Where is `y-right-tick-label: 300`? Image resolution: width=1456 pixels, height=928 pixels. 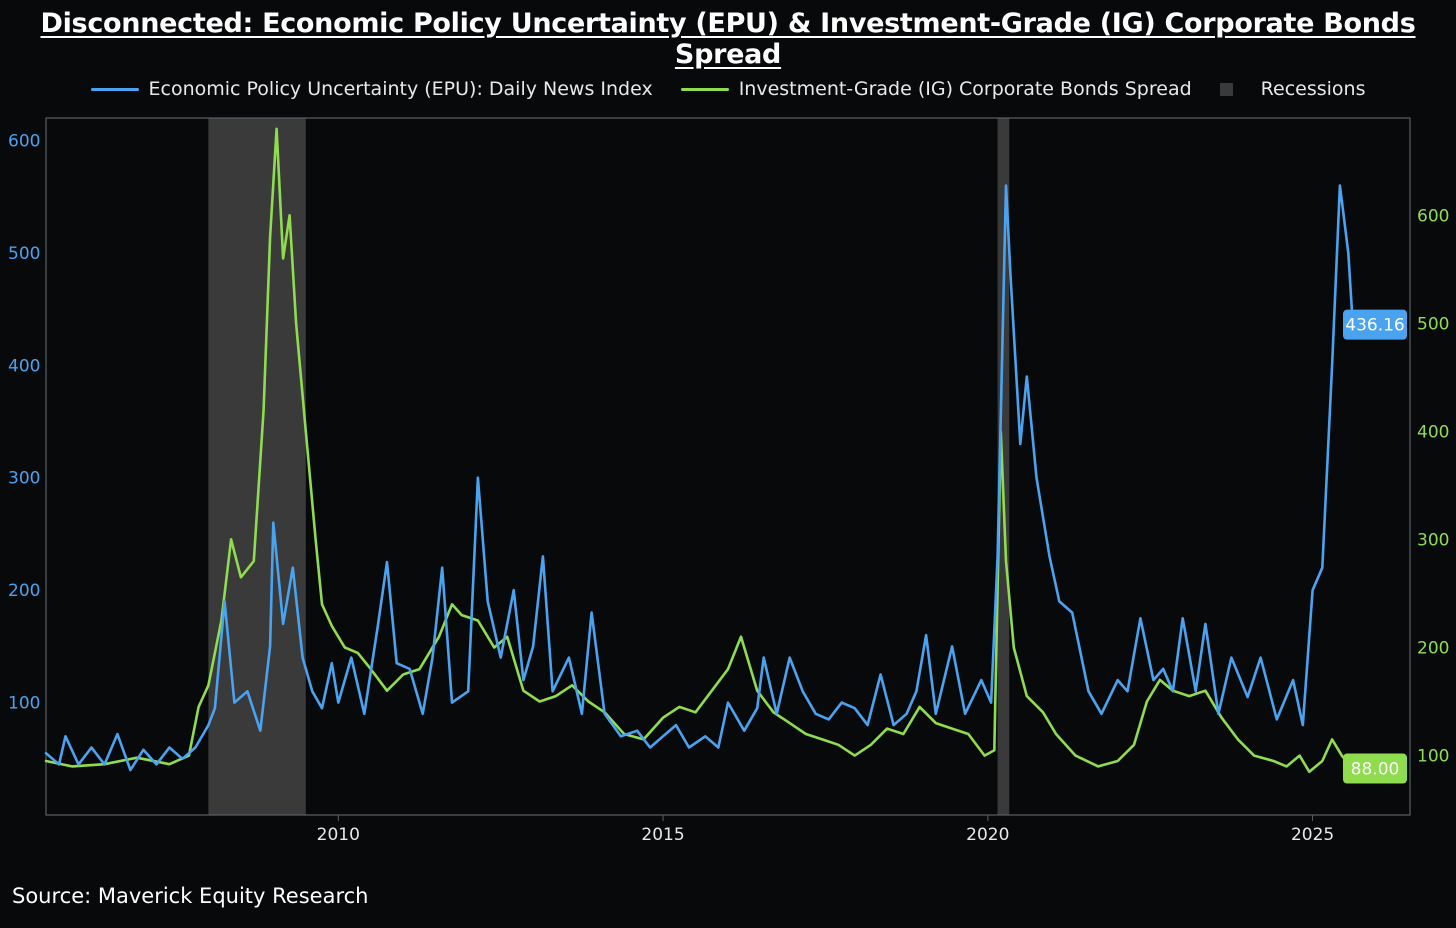
y-right-tick-label: 300 is located at coordinates (1433, 540).